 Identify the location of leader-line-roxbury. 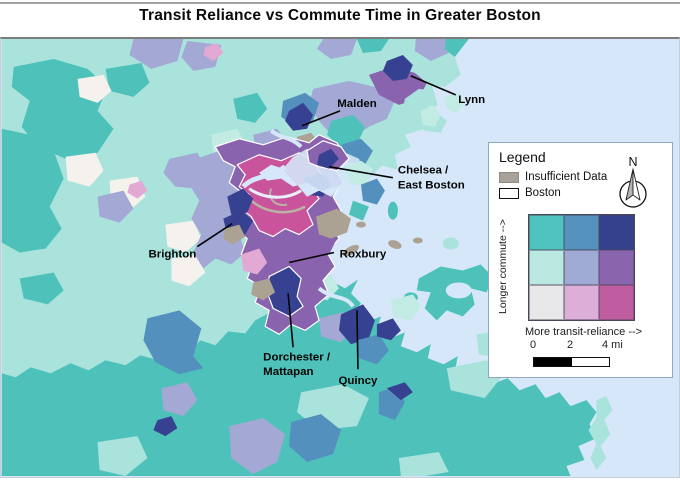
(311, 257).